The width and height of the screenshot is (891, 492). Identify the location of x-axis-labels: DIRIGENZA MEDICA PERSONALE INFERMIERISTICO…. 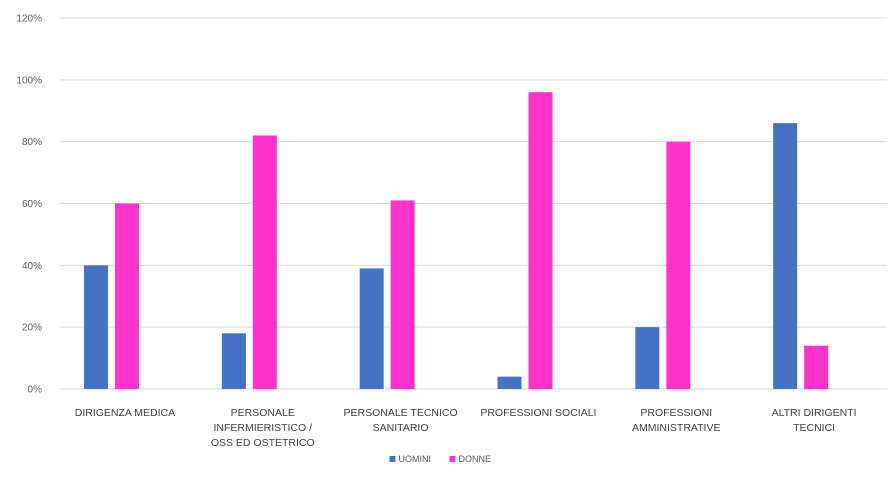
(466, 428).